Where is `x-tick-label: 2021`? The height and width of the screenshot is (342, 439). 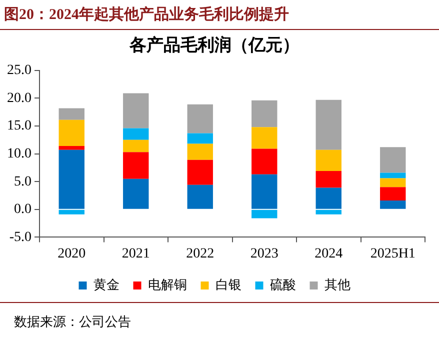
x-tick-label: 2021 is located at coordinates (136, 254).